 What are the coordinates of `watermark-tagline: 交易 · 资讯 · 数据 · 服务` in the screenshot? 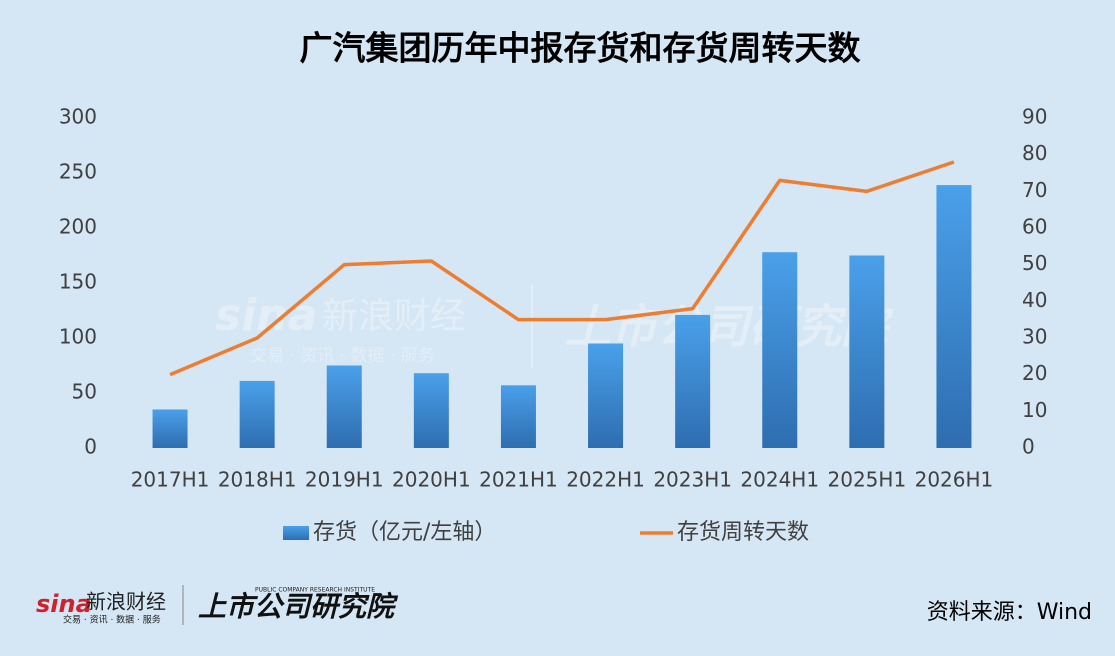 It's located at (342, 356).